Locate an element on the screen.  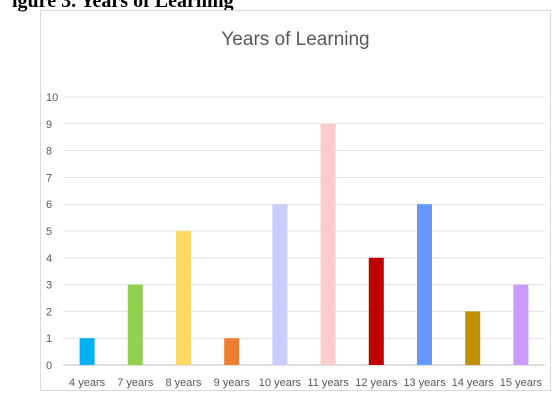
x-tick-label: 14 years is located at coordinates (473, 383).